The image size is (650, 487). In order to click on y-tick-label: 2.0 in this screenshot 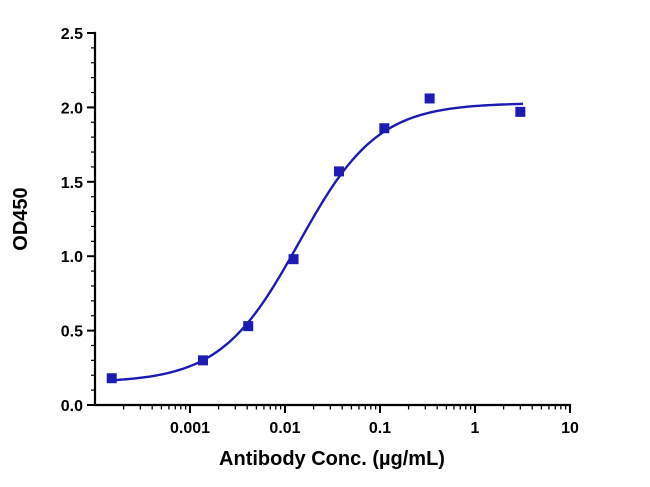, I will do `click(72, 108)`.